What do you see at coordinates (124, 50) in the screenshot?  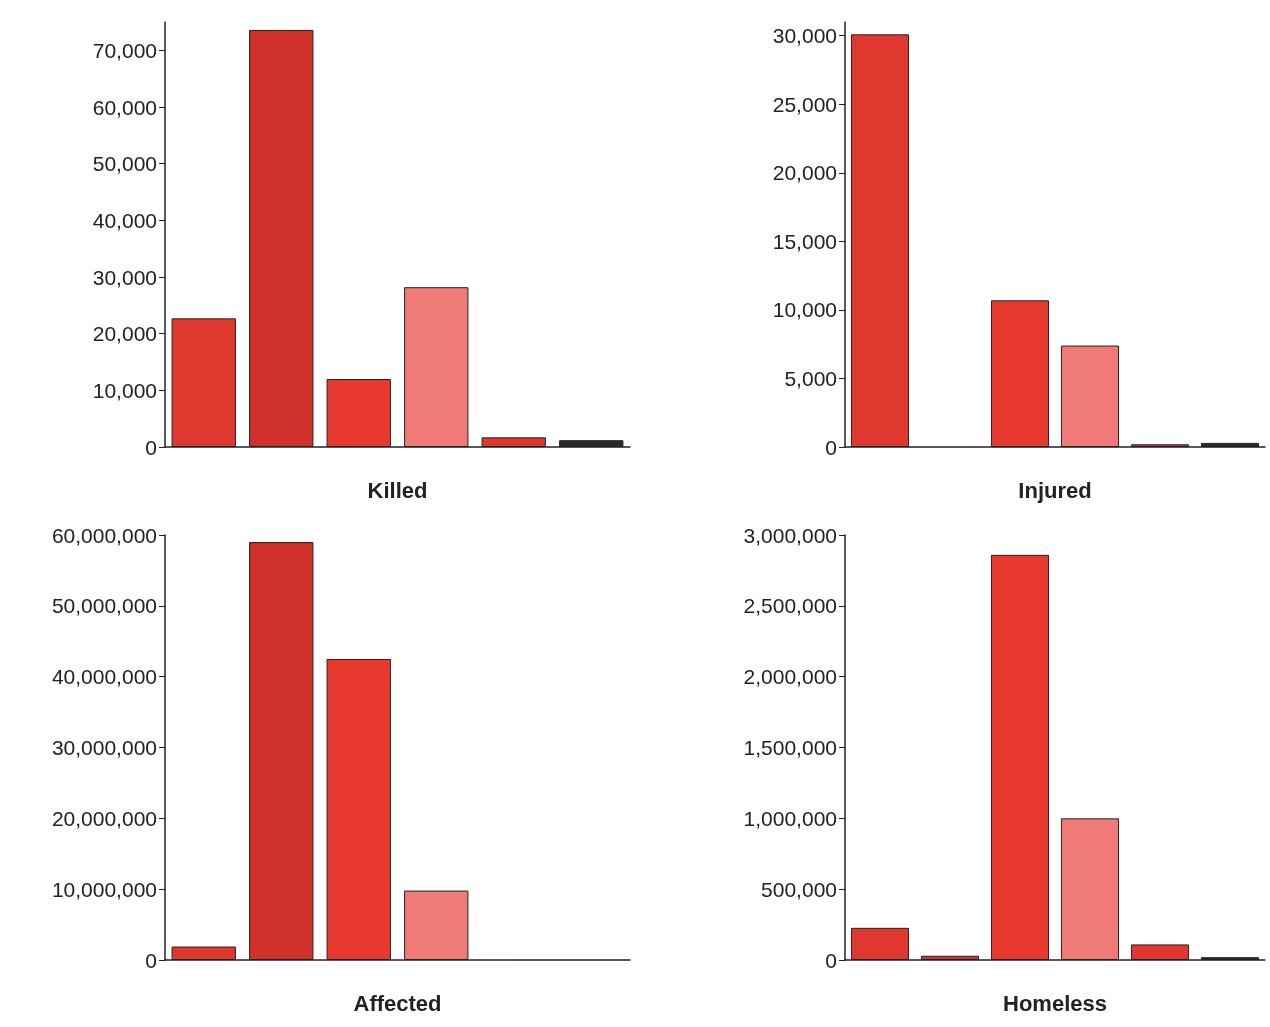 I see `y-tick-label: 70,000` at bounding box center [124, 50].